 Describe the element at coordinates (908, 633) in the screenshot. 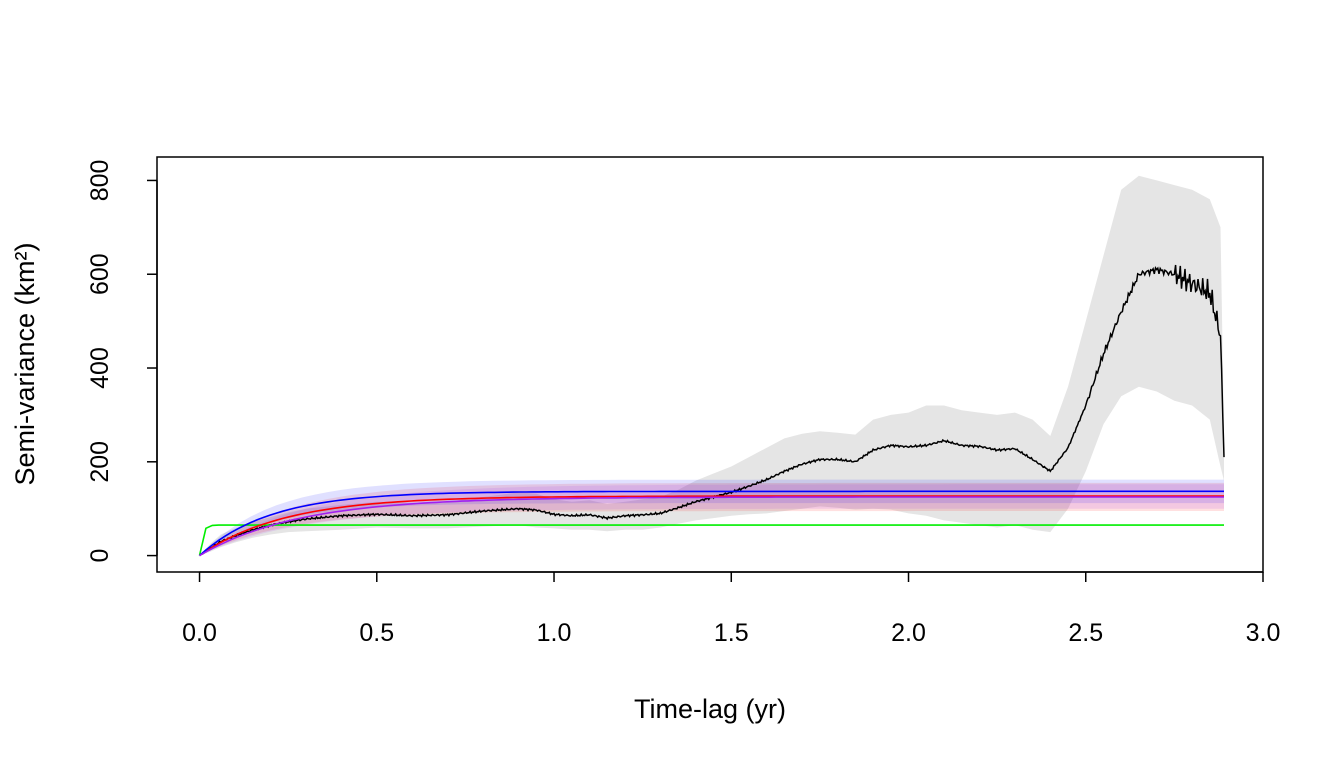

I see `x-tick-label: 2.0` at that location.